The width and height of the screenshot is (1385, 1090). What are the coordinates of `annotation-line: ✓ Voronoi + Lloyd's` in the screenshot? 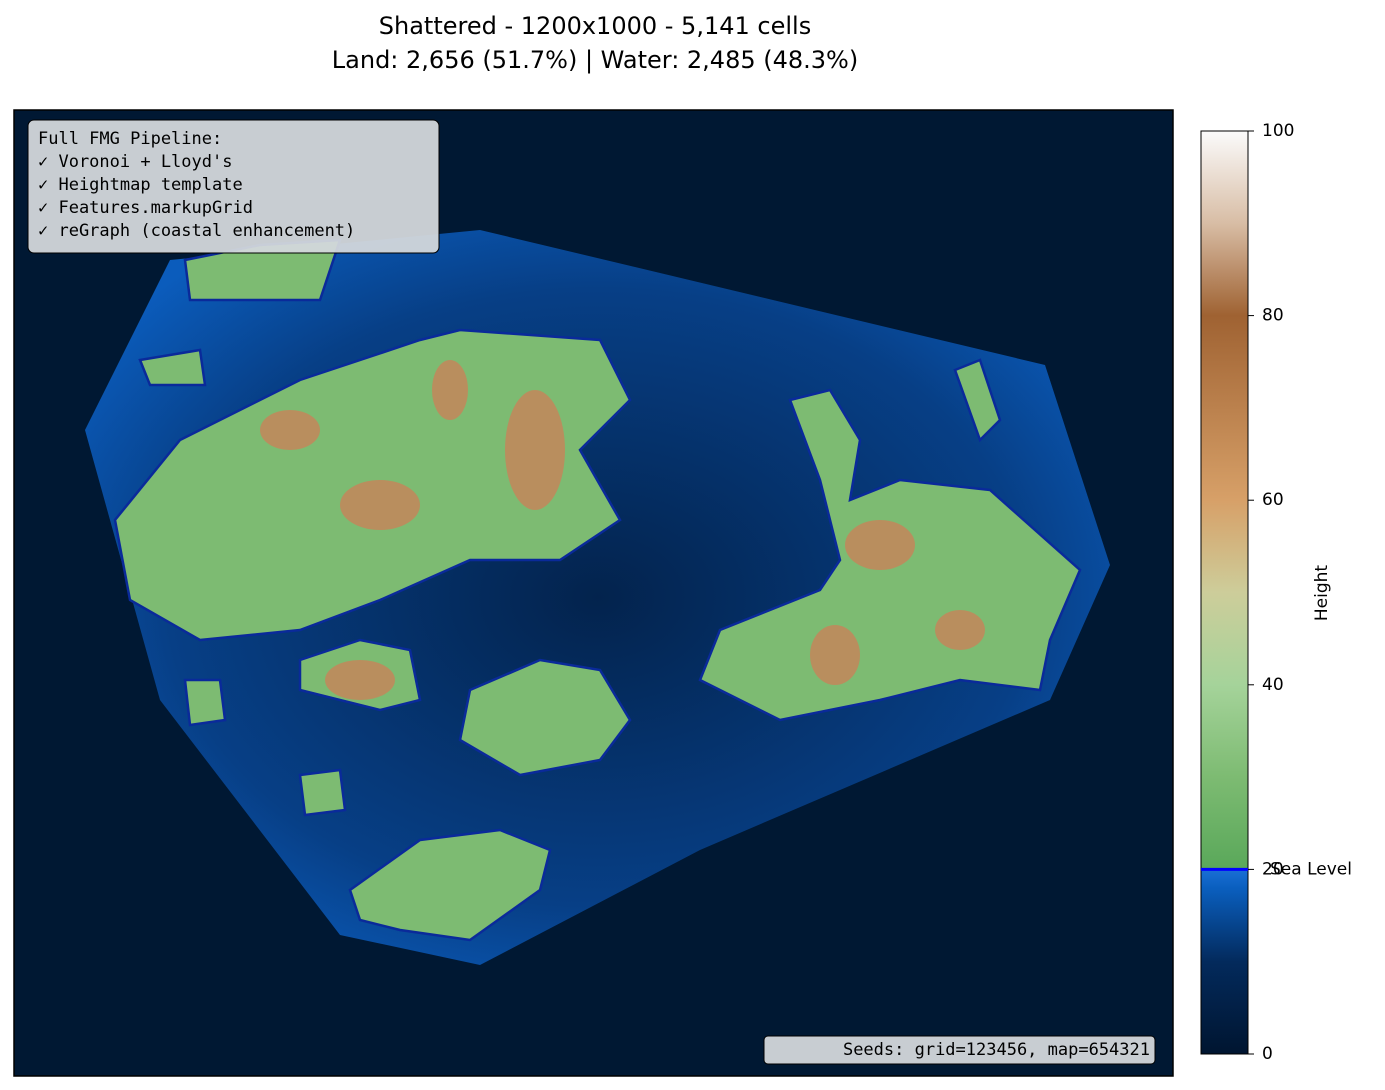 It's located at (135, 162).